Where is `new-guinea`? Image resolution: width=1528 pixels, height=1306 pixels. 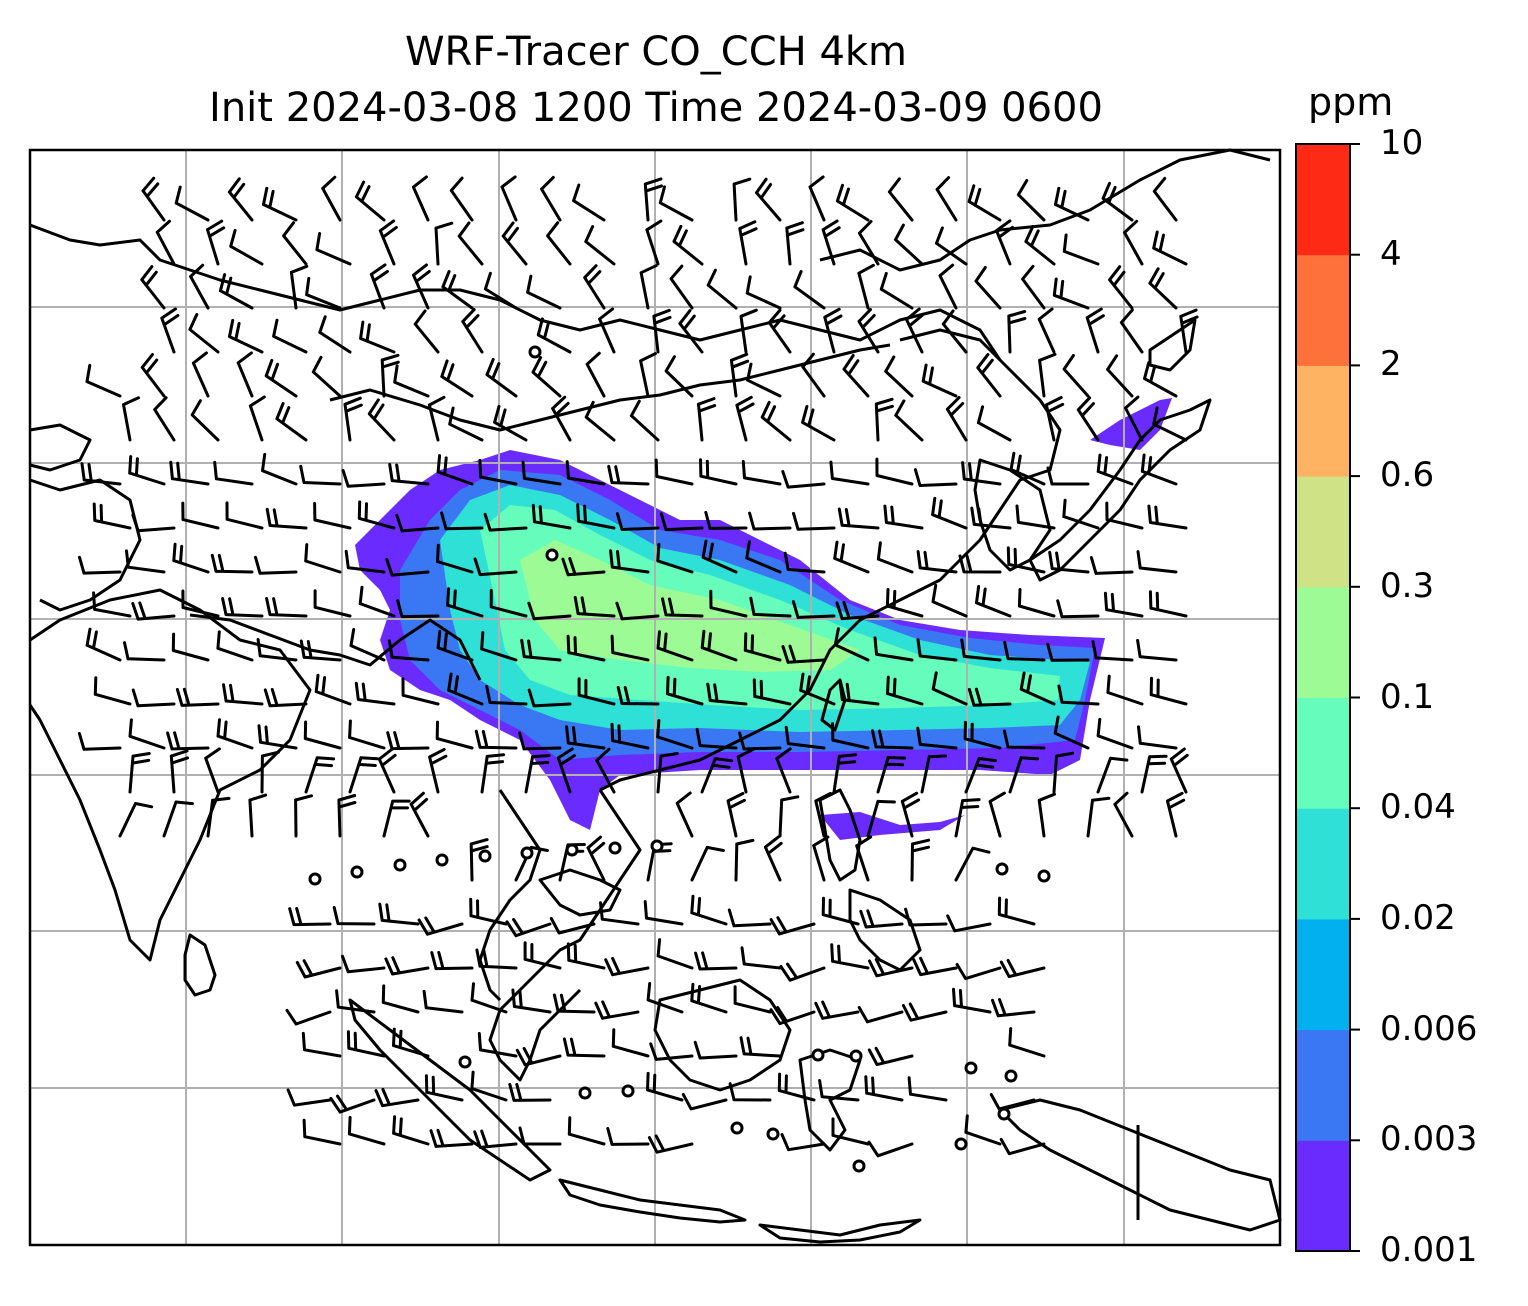
new-guinea is located at coordinates (1140, 1165).